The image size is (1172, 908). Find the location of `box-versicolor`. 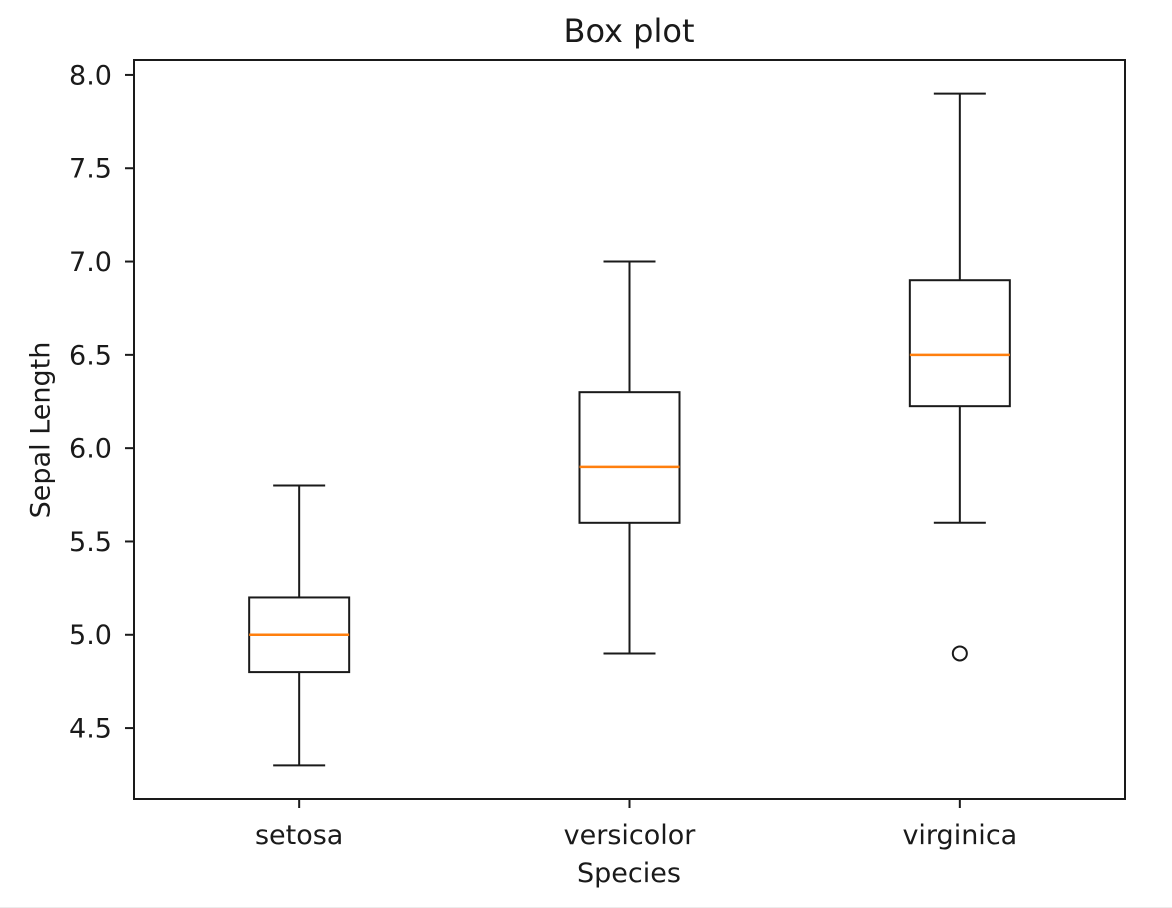

box-versicolor is located at coordinates (629, 457).